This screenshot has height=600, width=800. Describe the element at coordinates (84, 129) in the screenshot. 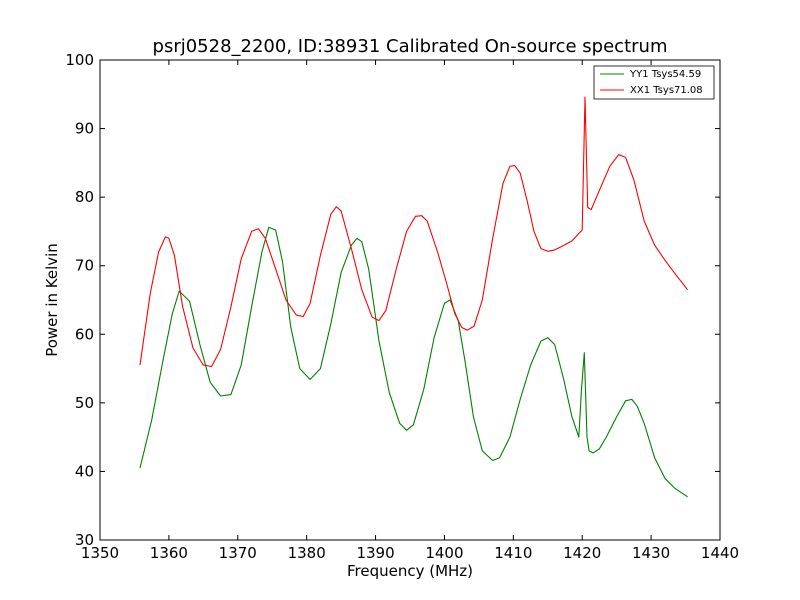

I see `y-tick-label: 90` at that location.